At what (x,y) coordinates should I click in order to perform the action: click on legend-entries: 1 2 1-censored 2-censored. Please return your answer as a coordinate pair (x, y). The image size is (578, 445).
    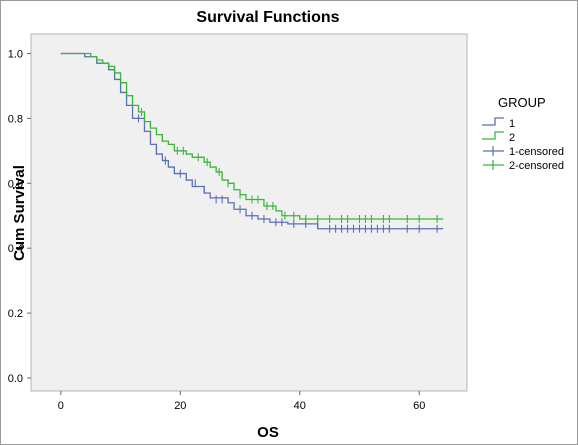
    Looking at the image, I should click on (523, 144).